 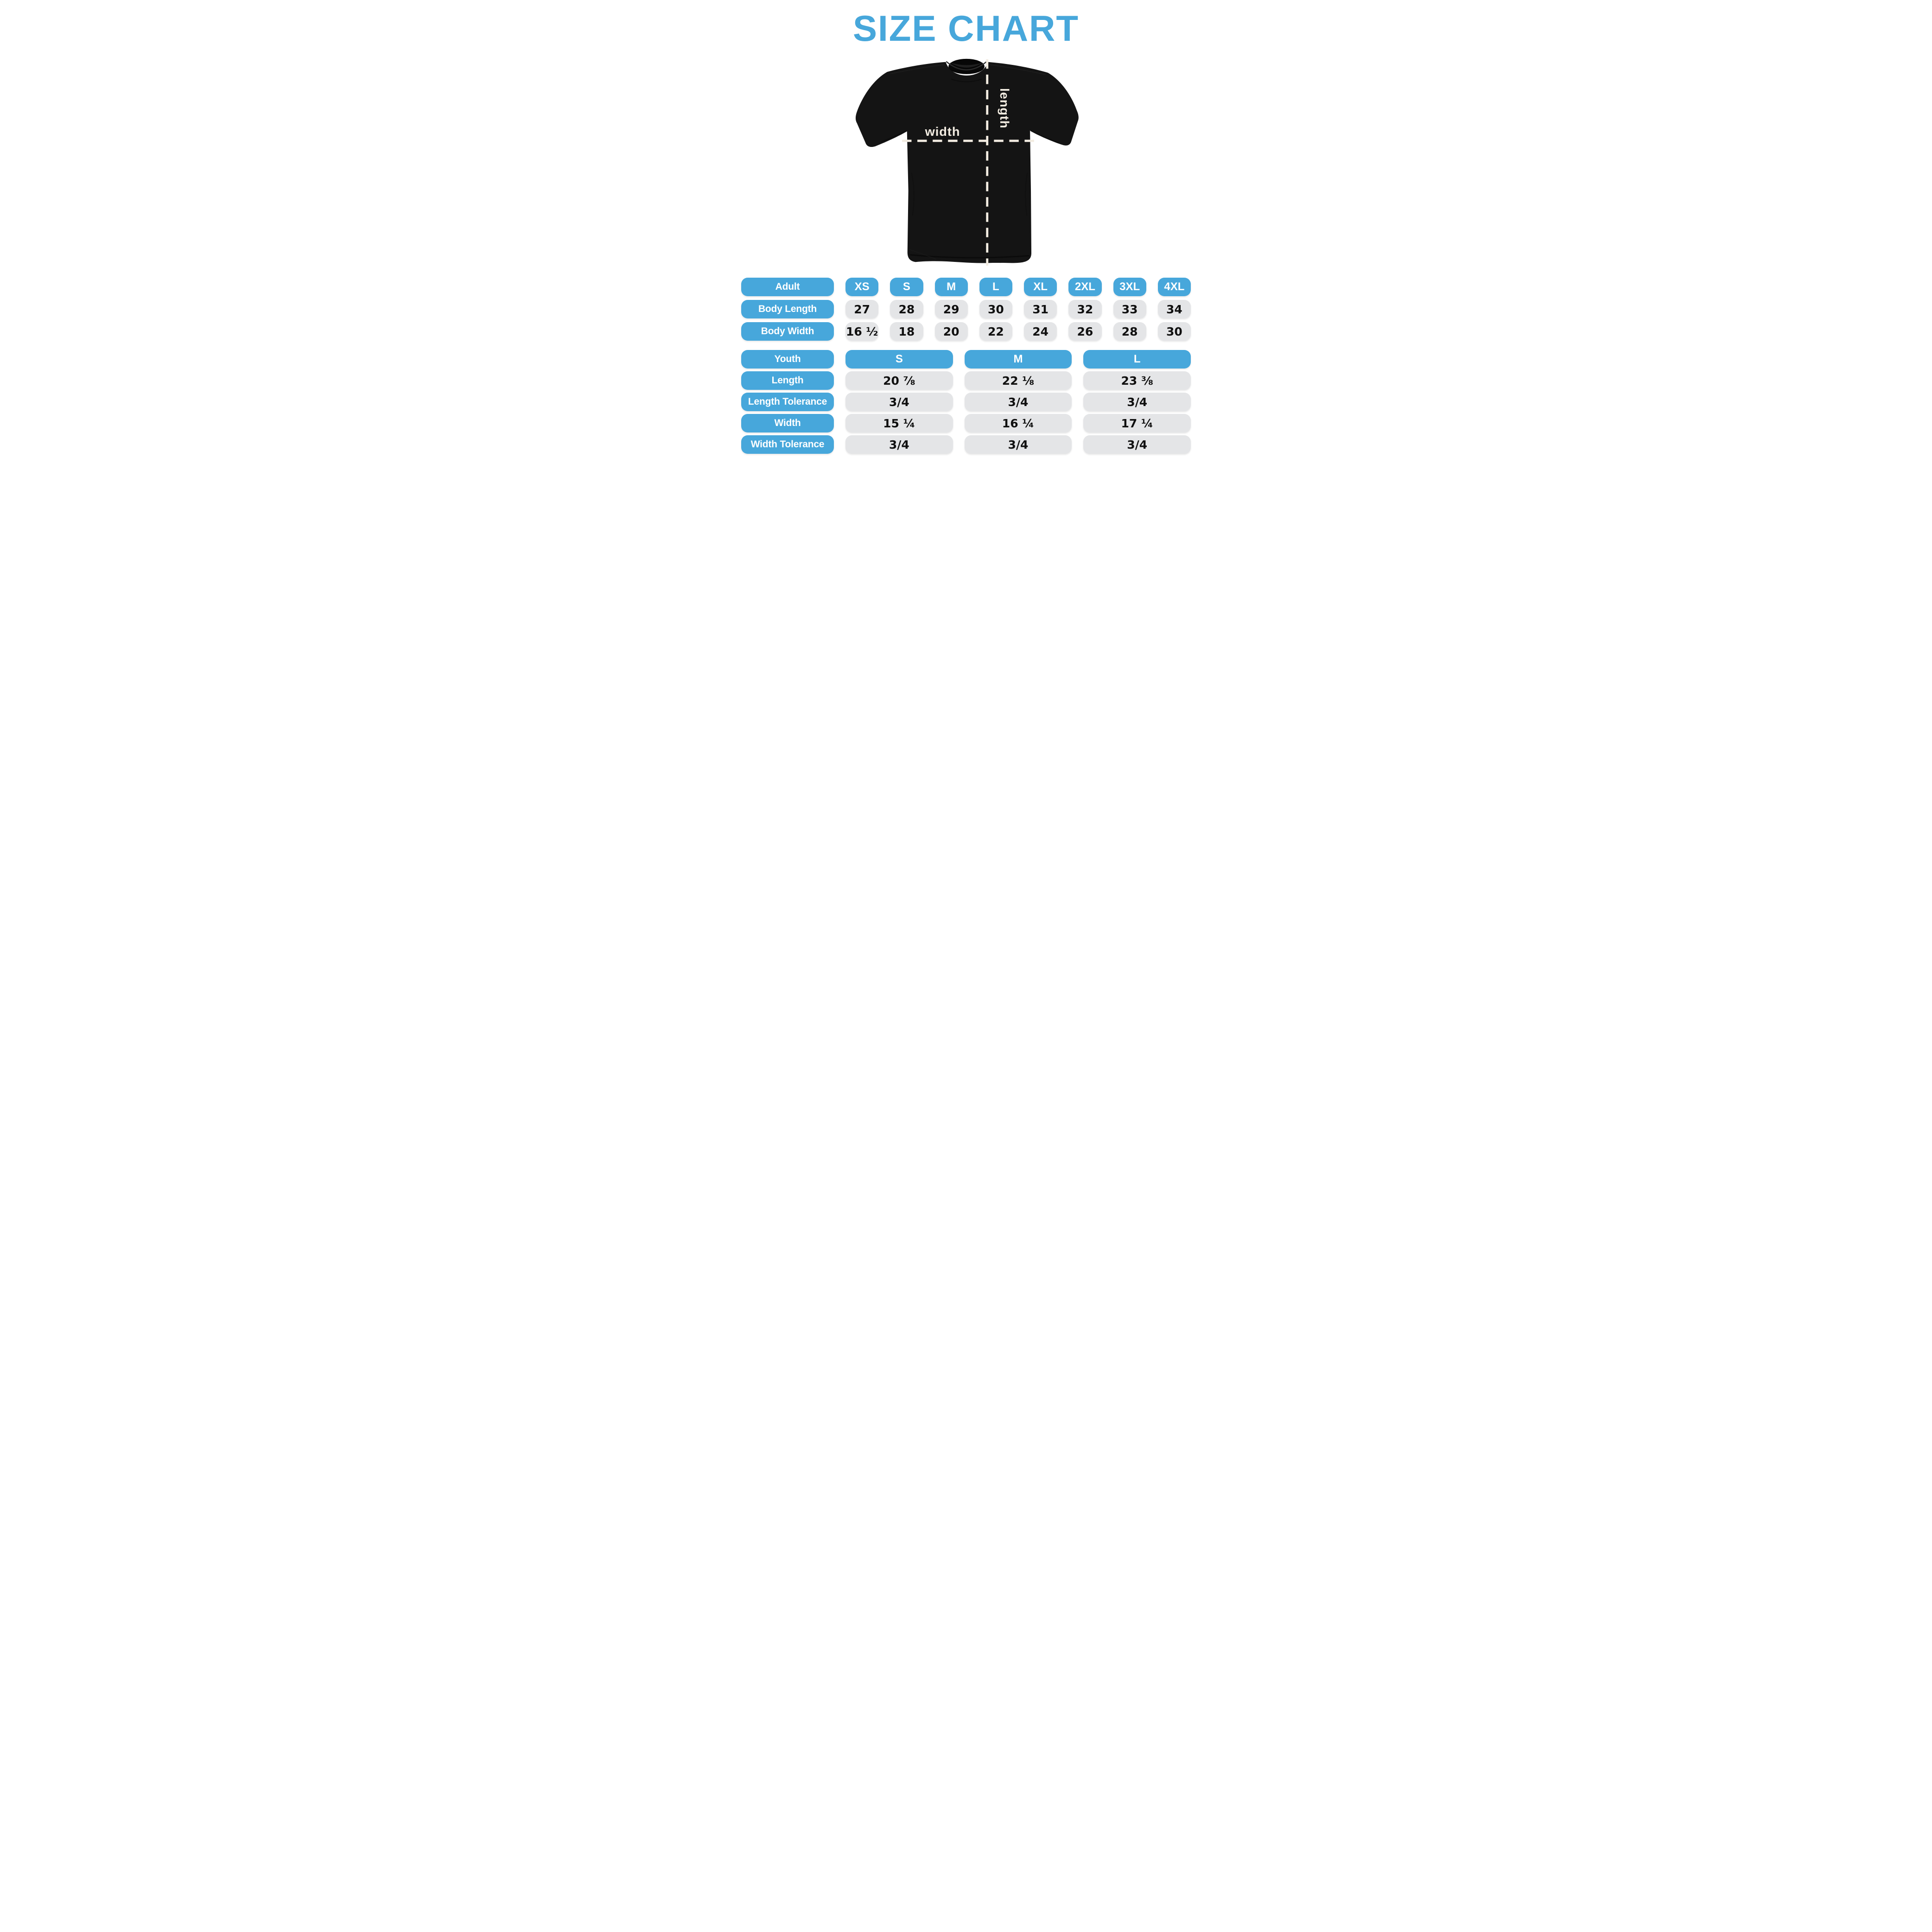 What do you see at coordinates (1018, 380) in the screenshot?
I see `measurement-value-cell: 22 ⅛` at bounding box center [1018, 380].